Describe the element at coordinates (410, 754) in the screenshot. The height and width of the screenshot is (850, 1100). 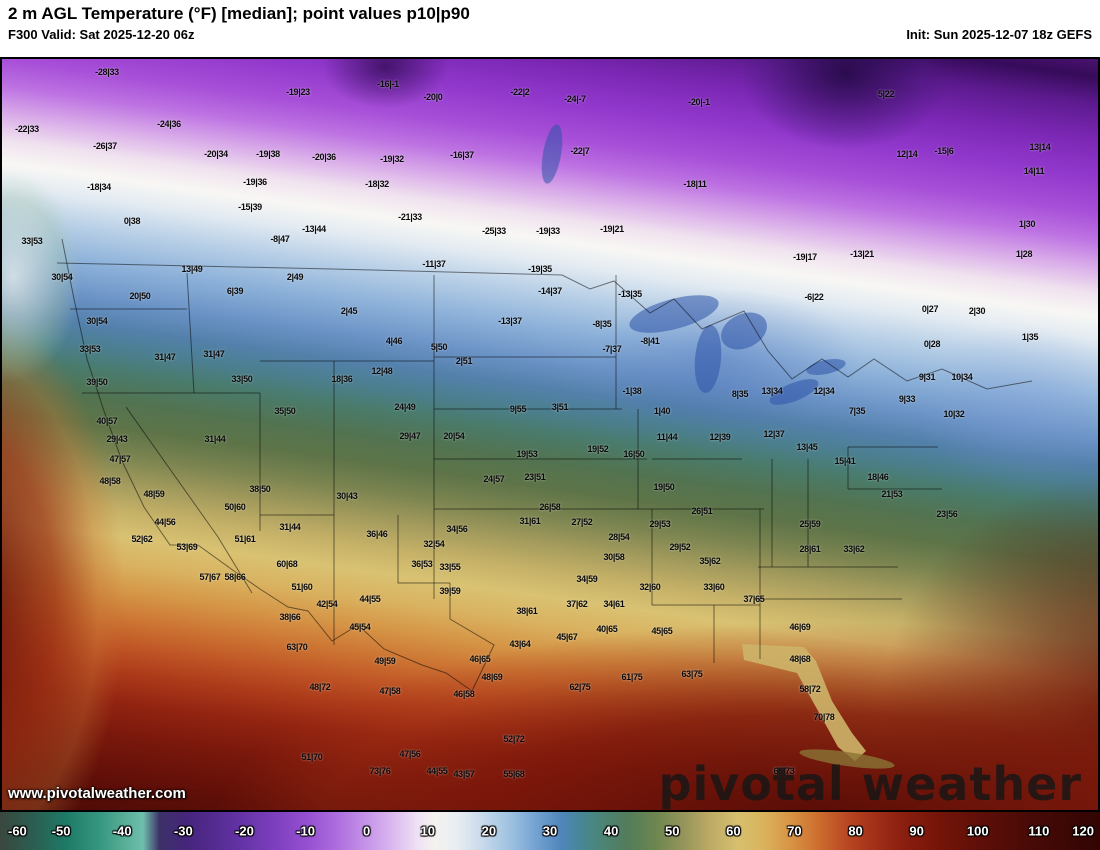
I see `point-value: 47|56` at that location.